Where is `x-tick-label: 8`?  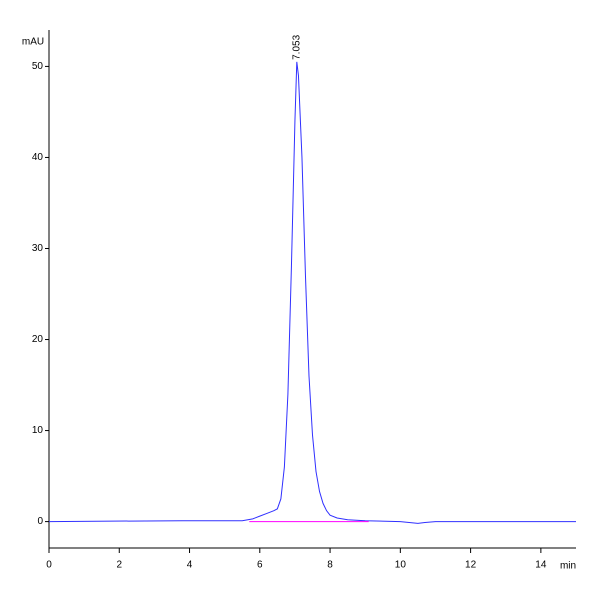
x-tick-label: 8 is located at coordinates (330, 565).